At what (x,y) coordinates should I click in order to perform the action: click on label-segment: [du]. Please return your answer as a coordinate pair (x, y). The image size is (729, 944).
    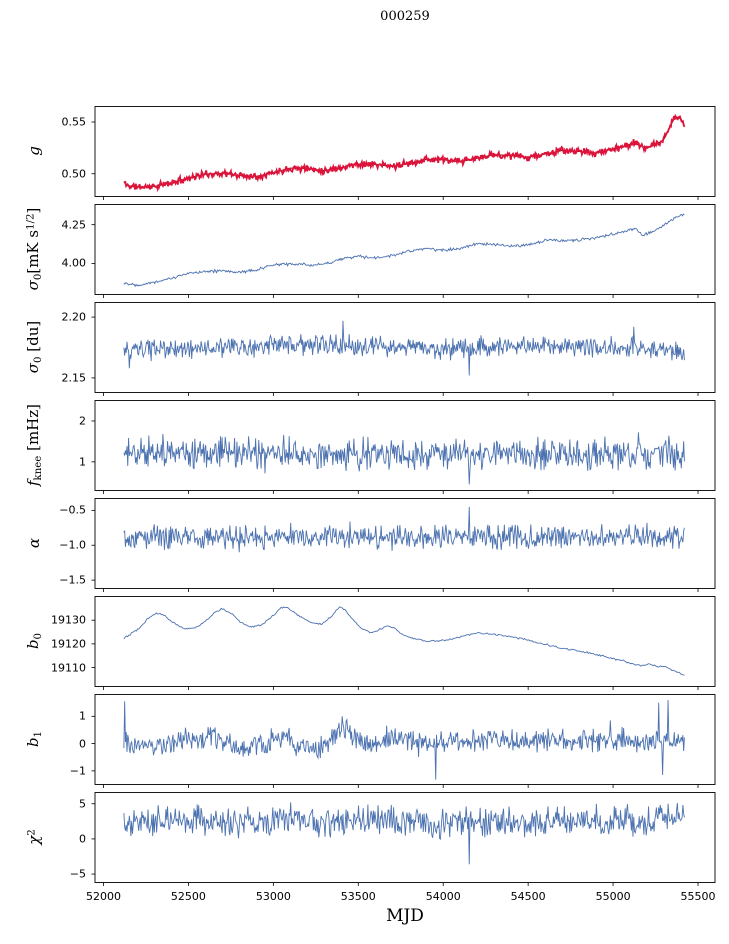
    Looking at the image, I should click on (32, 338).